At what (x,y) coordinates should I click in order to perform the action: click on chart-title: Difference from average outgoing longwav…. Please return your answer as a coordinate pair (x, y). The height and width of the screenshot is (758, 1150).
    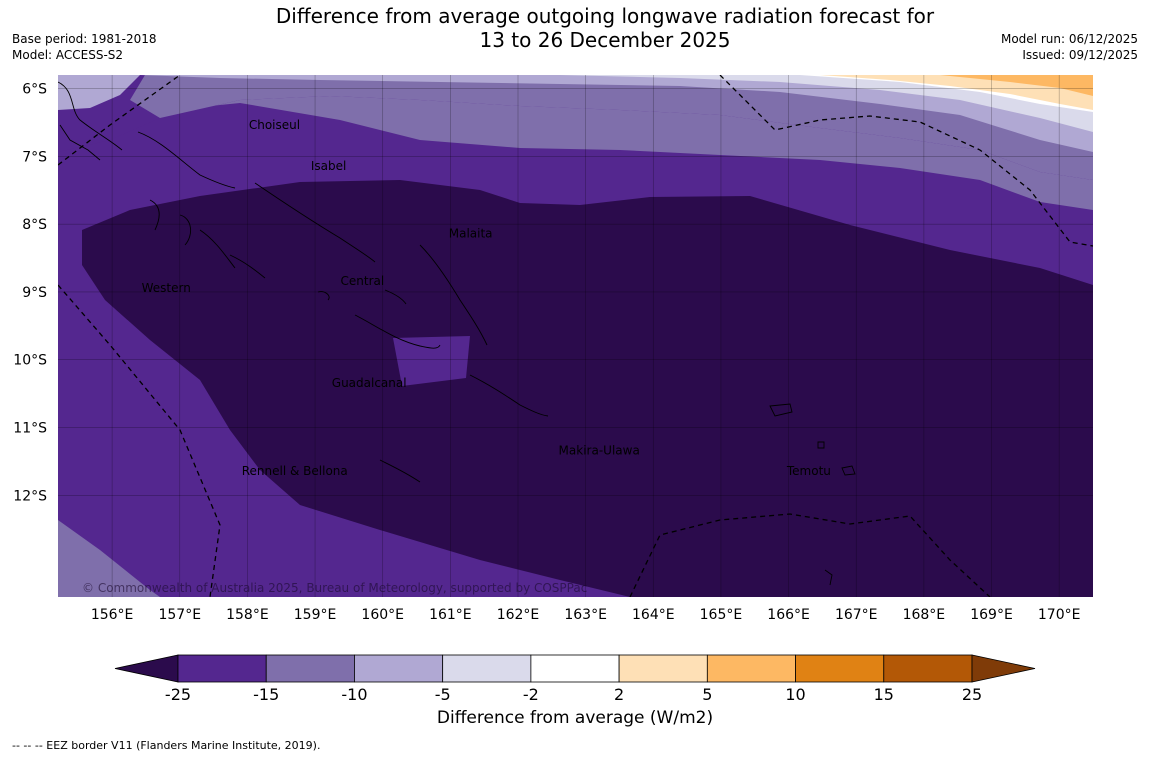
    Looking at the image, I should click on (605, 28).